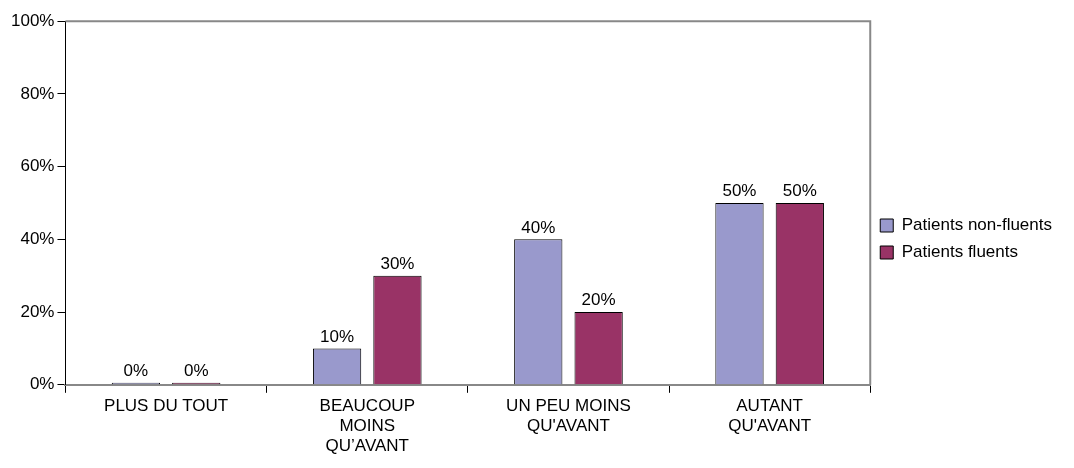 The image size is (1074, 468). Describe the element at coordinates (976, 225) in the screenshot. I see `legend-label: Patients non-fluents` at that location.